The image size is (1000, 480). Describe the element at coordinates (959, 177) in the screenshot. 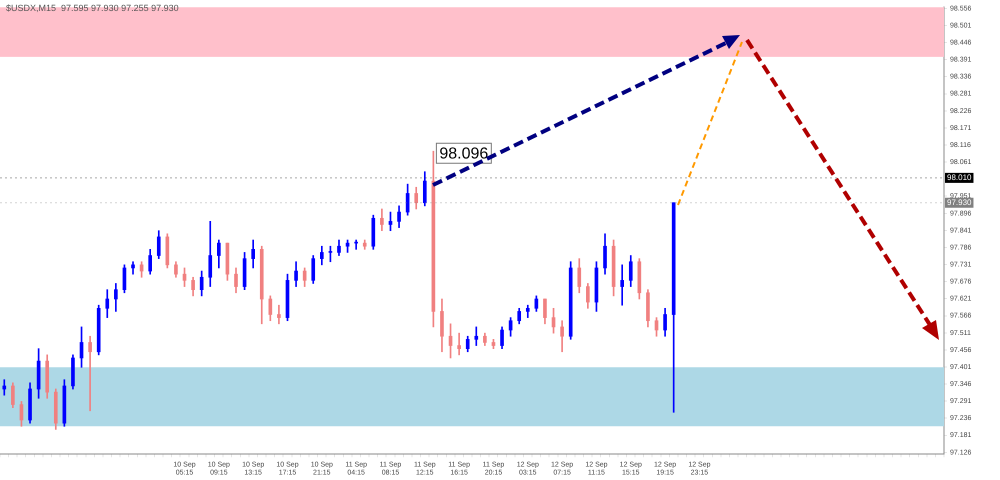

I see `ref-line-label: 98.010` at that location.